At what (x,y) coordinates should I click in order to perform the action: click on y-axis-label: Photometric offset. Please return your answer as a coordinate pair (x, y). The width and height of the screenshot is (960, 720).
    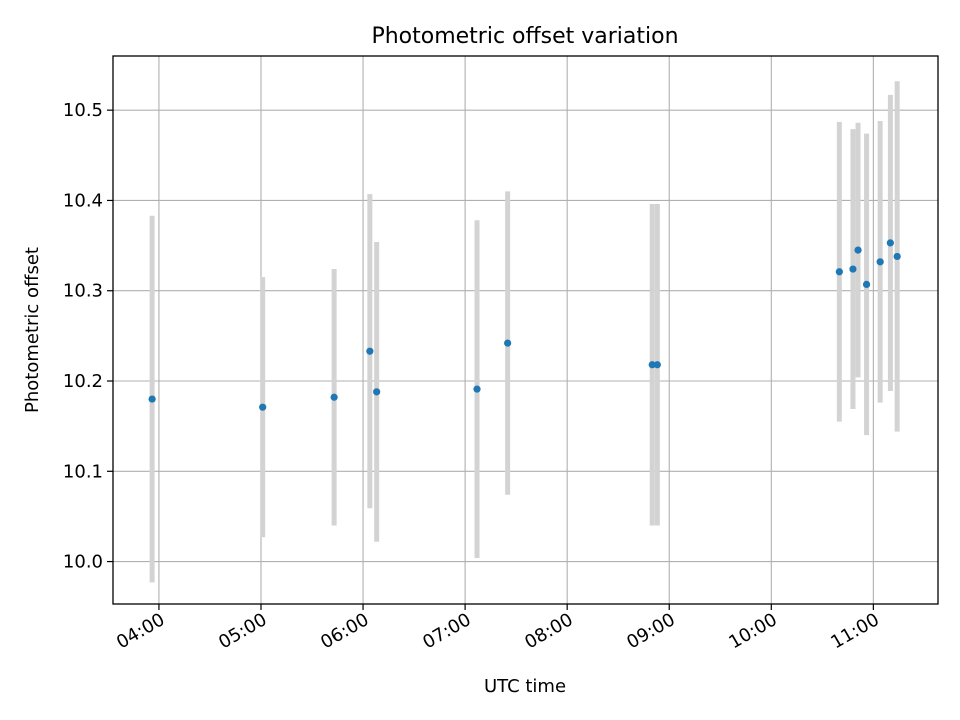
    Looking at the image, I should click on (32, 330).